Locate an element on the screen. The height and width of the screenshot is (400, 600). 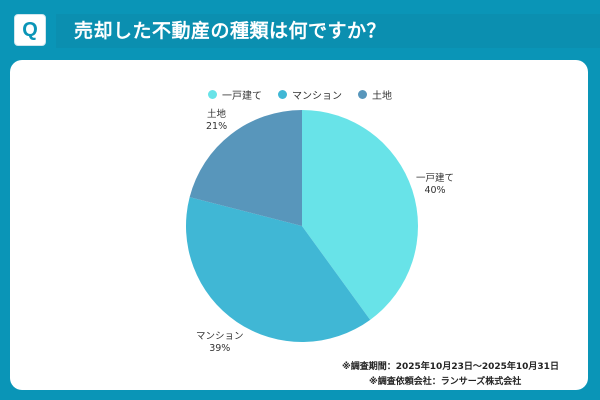
slice-label-condominium: マンション 39% is located at coordinates (220, 343).